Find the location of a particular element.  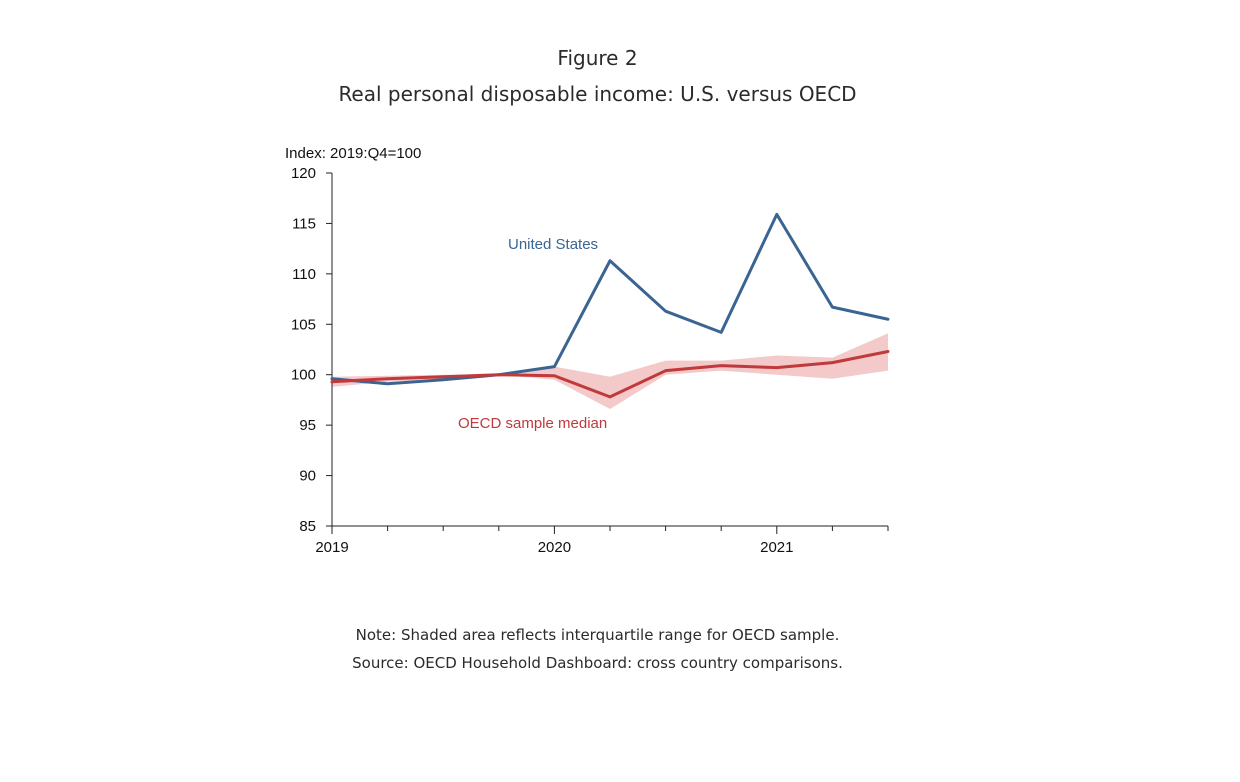

x-tick-label: 2021 is located at coordinates (776, 547).